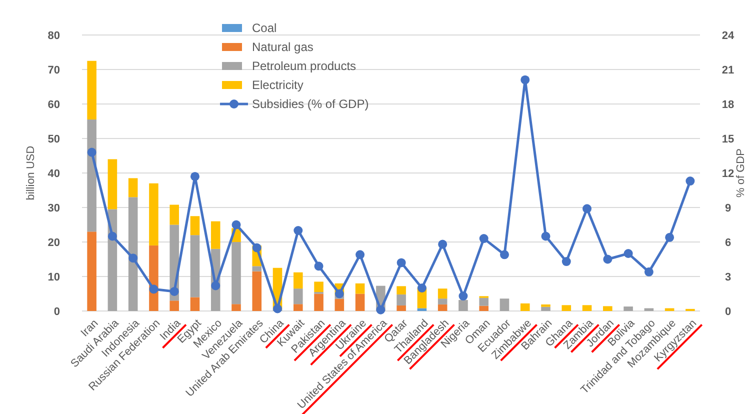  What do you see at coordinates (264, 28) in the screenshot?
I see `legend-label: Coal` at bounding box center [264, 28].